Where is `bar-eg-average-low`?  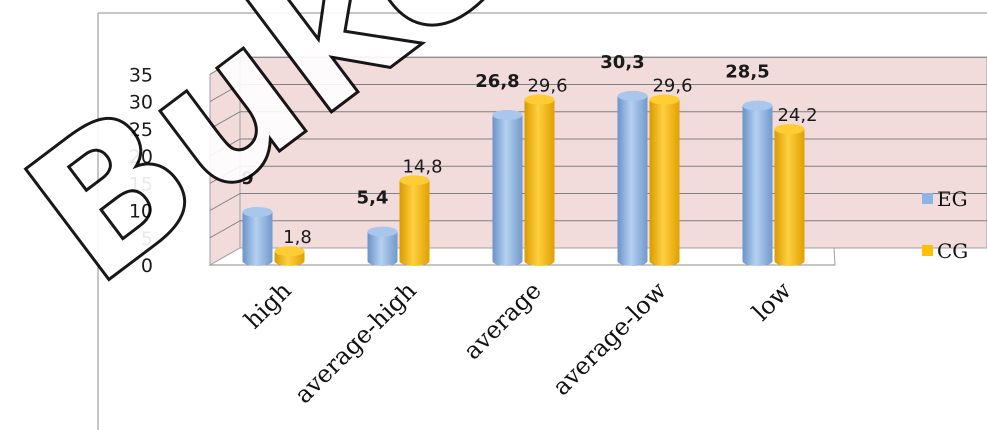
bar-eg-average-low is located at coordinates (632, 178).